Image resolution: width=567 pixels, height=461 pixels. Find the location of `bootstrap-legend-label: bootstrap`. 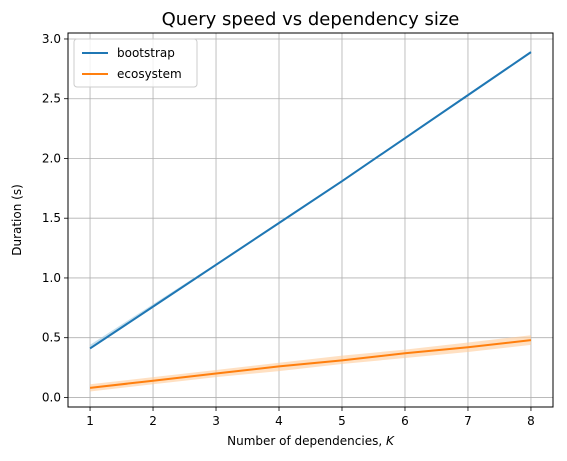

bootstrap-legend-label: bootstrap is located at coordinates (146, 53).